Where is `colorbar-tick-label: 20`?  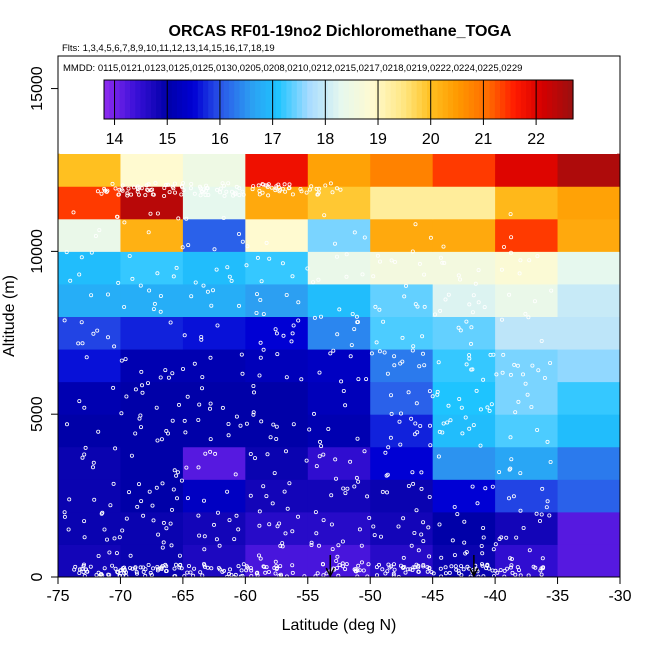 colorbar-tick-label: 20 is located at coordinates (431, 139).